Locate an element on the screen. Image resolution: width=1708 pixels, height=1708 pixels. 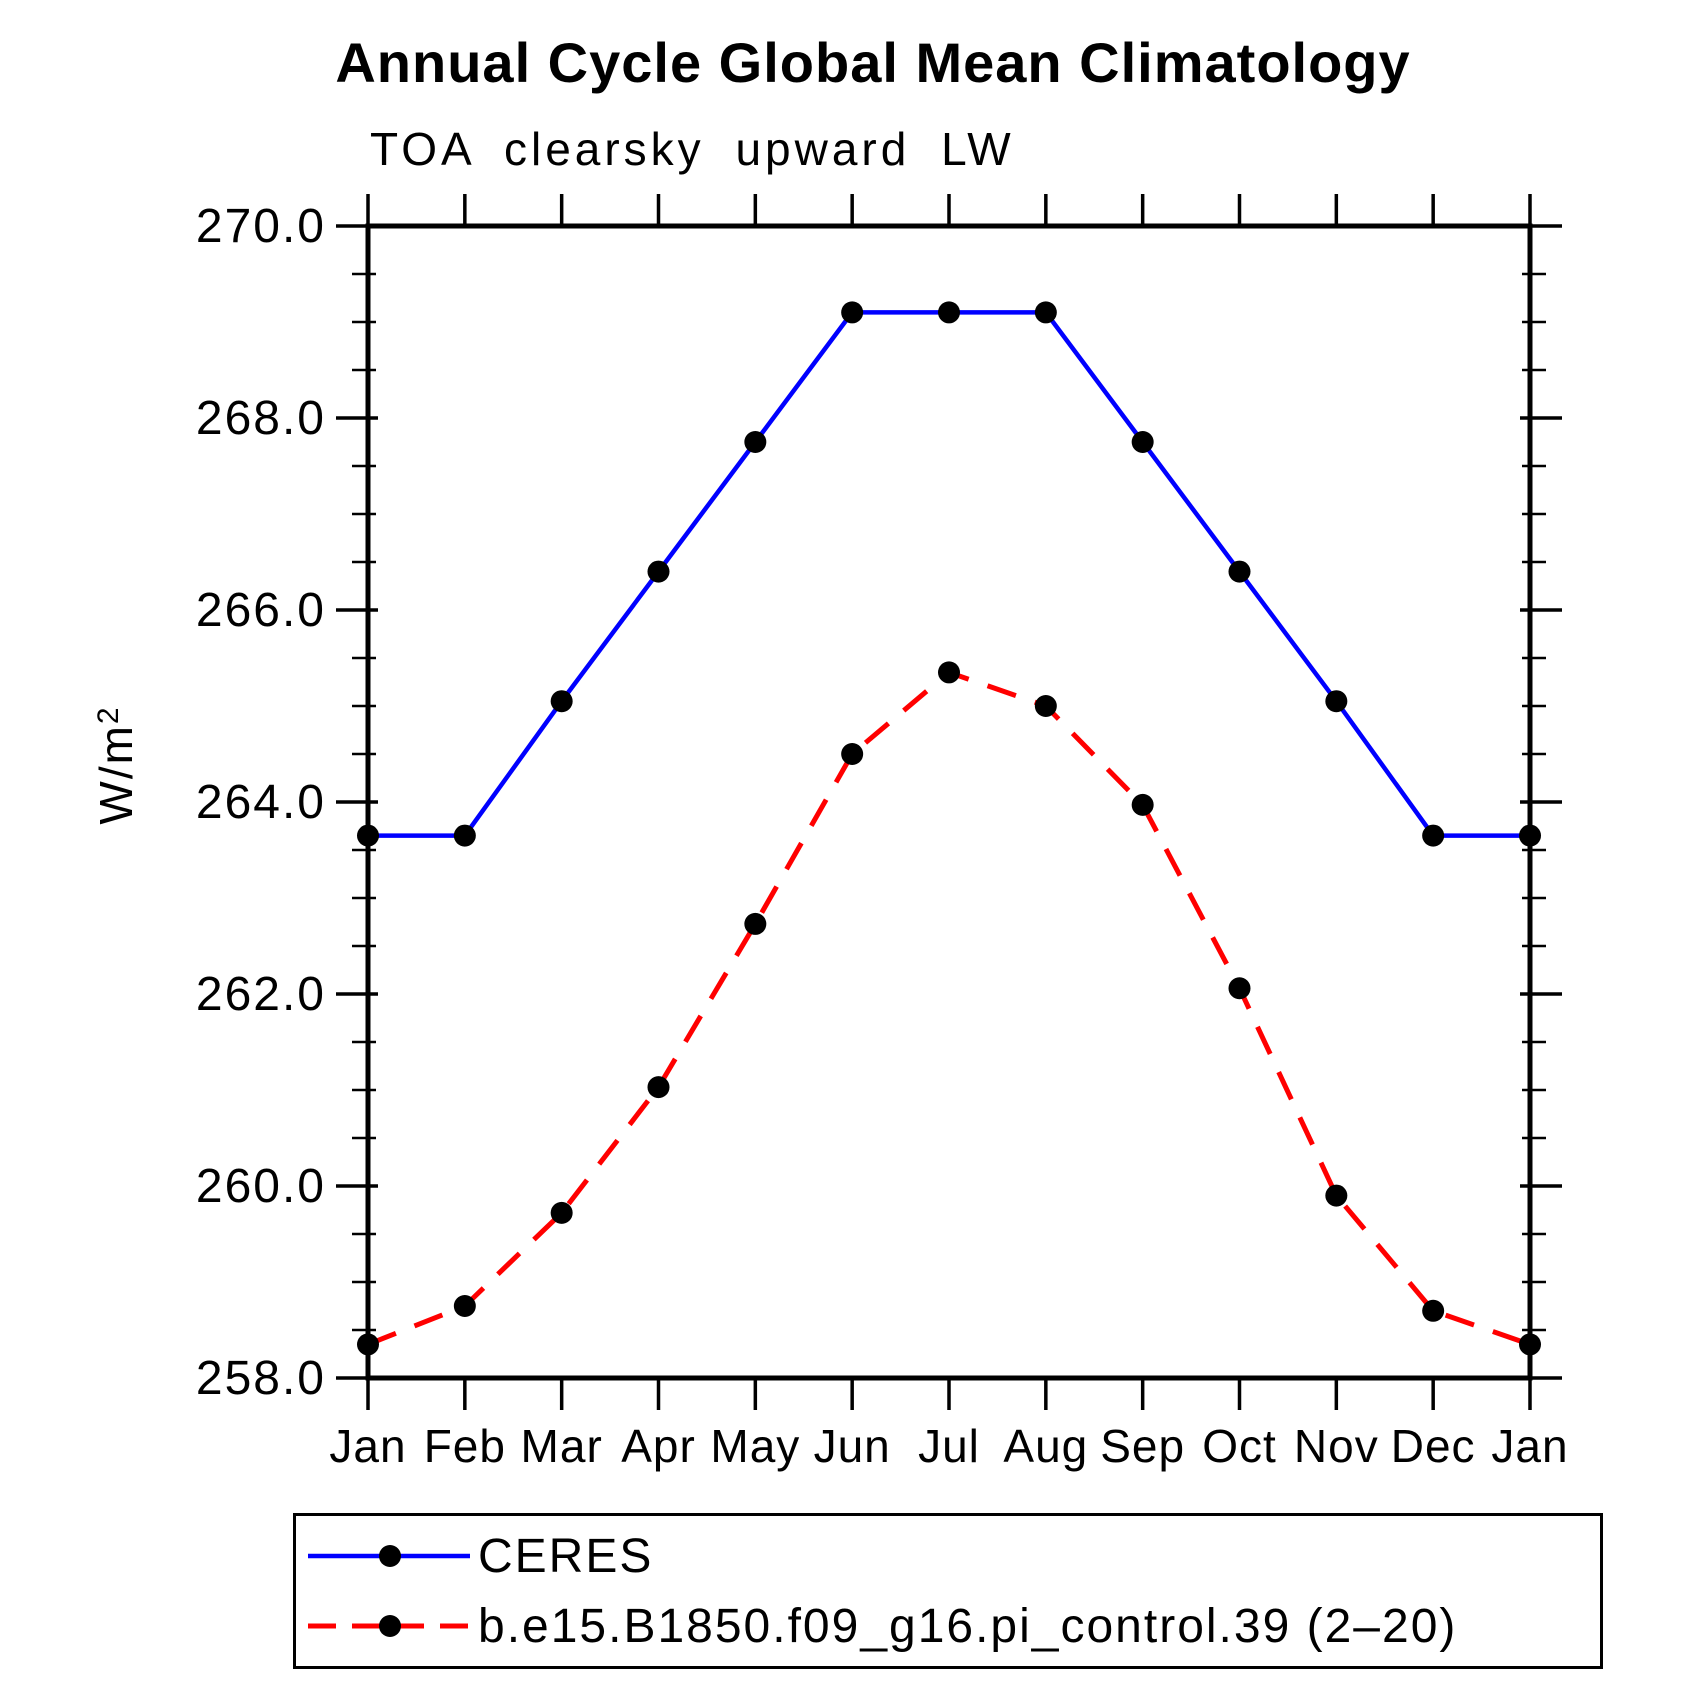
chart-subtitle: TOA clearsky upward LW is located at coordinates (692, 149).